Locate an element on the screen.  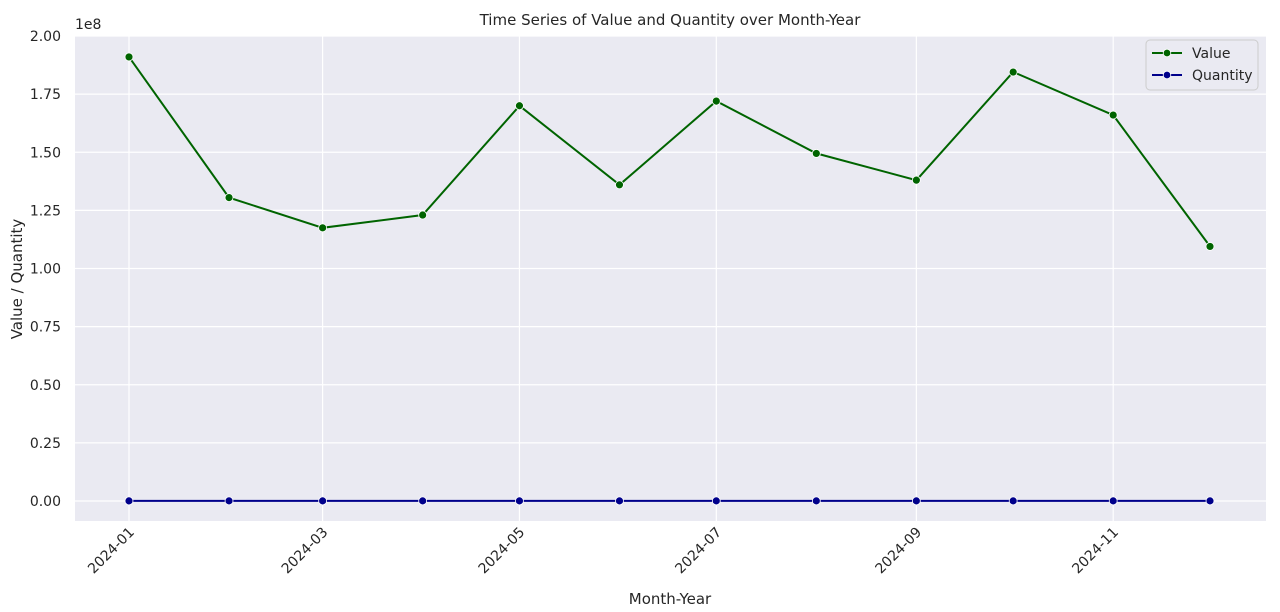
x-tick-label: 2024-05 is located at coordinates (502, 551).